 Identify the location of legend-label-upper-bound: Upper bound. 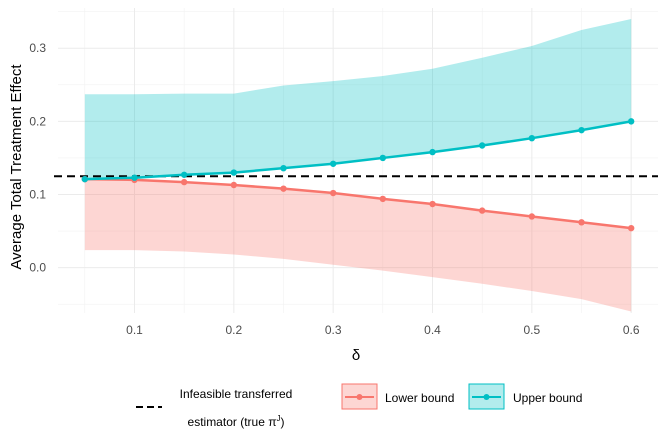
(547, 398).